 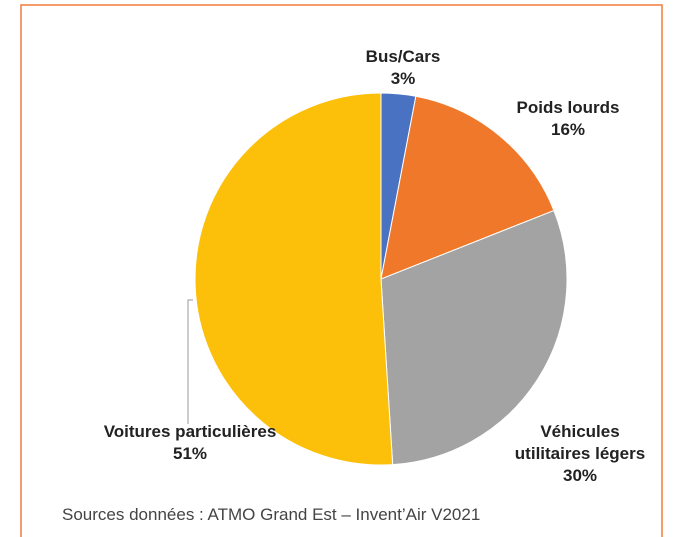 What do you see at coordinates (403, 56) in the screenshot?
I see `category-name: Bus/Cars` at bounding box center [403, 56].